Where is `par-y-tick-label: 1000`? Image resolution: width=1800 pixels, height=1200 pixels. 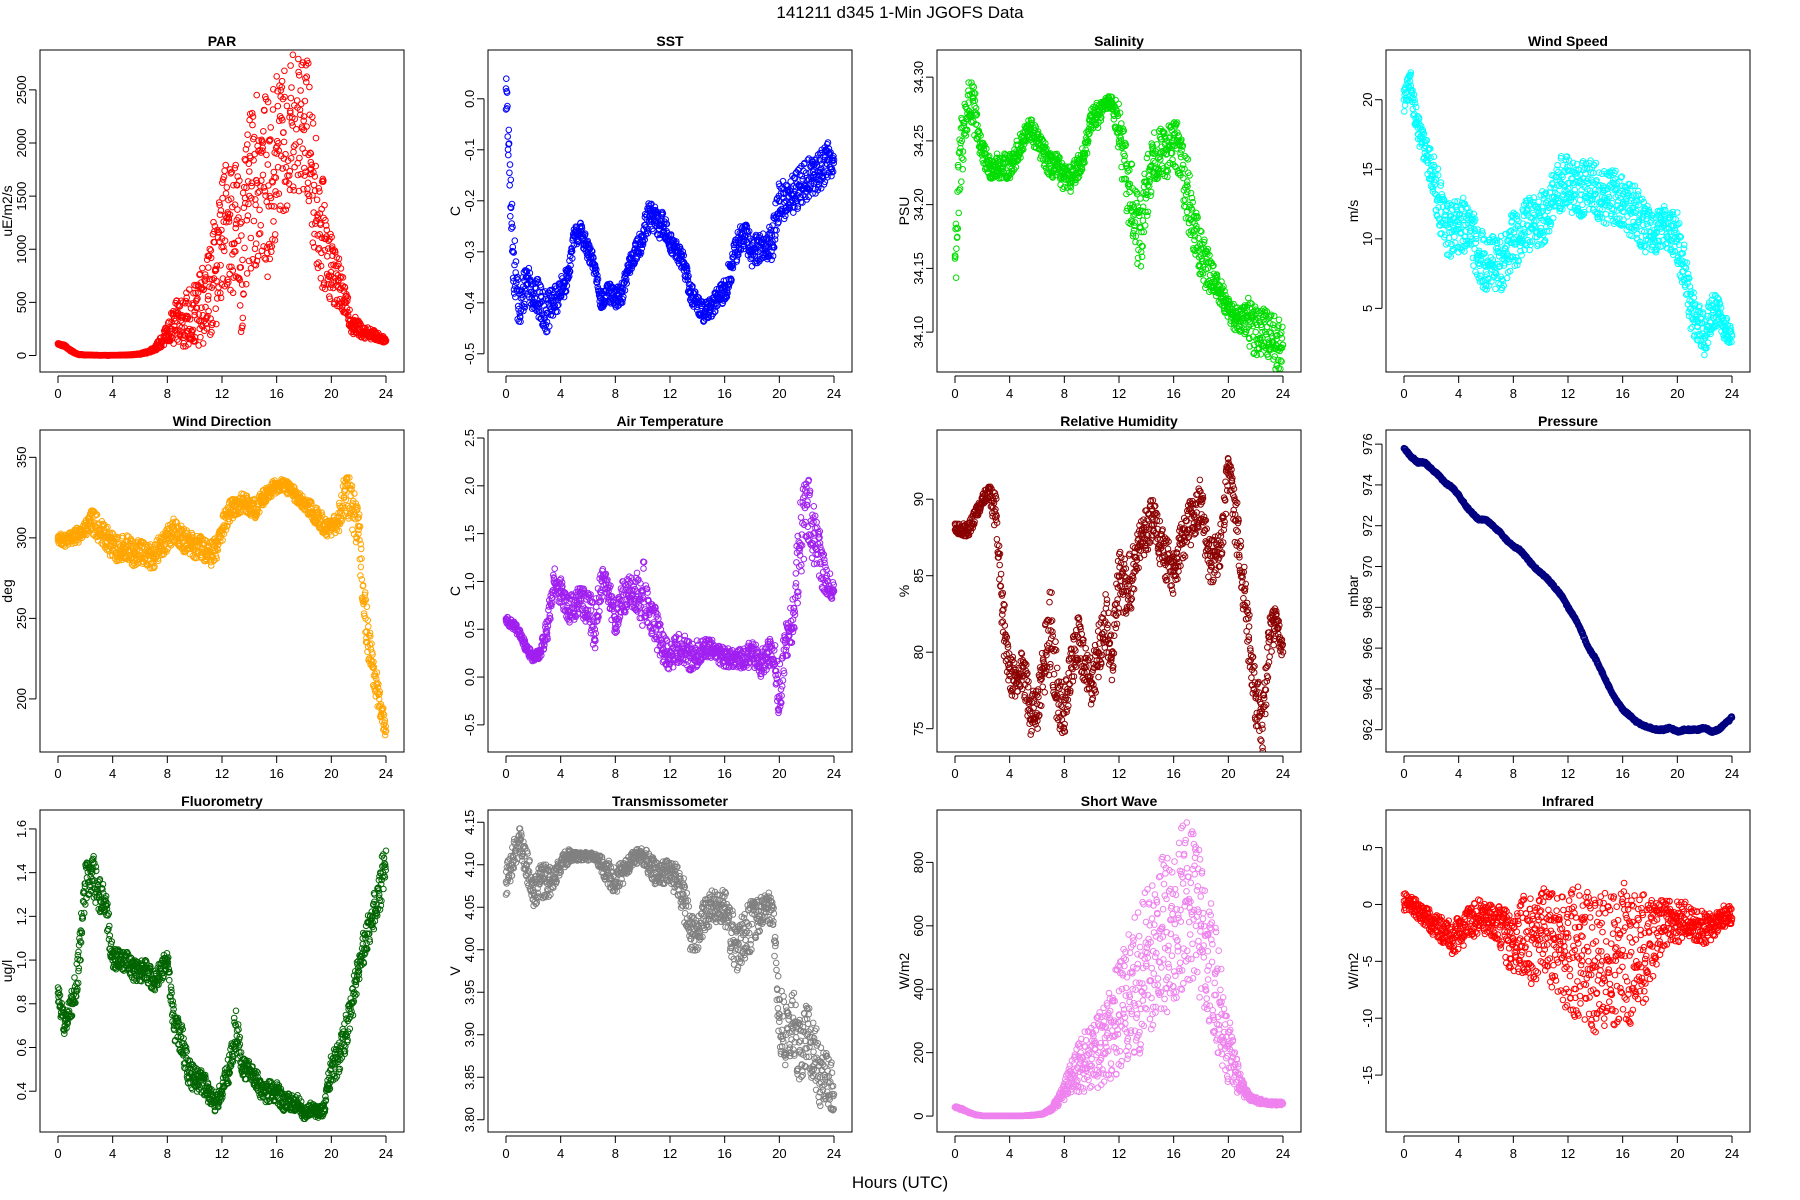
par-y-tick-label: 1000 is located at coordinates (21, 249).